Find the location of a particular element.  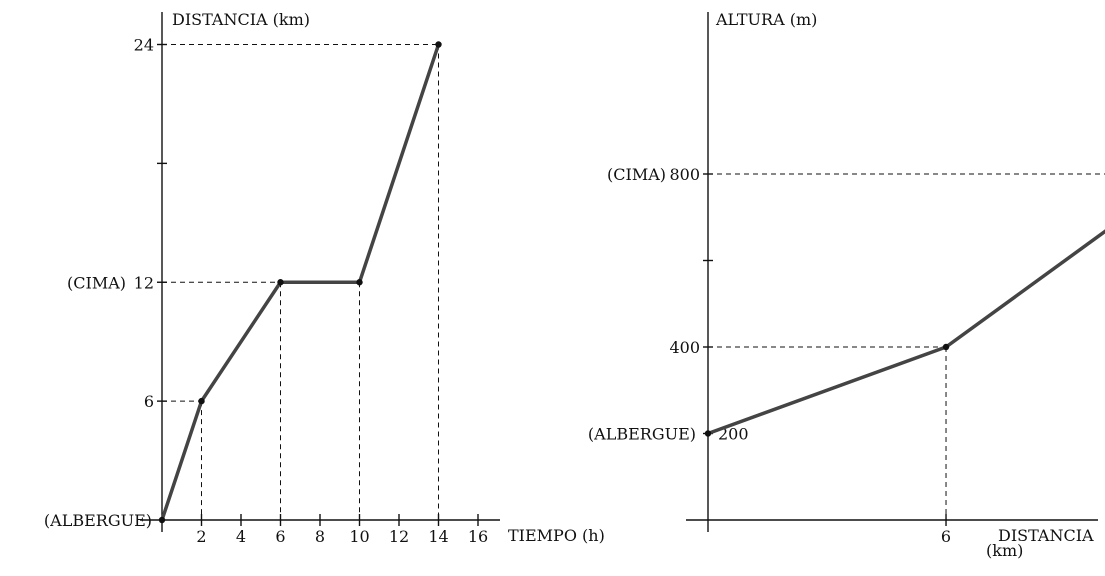

chart1-x-tick-label: 4 is located at coordinates (241, 536).